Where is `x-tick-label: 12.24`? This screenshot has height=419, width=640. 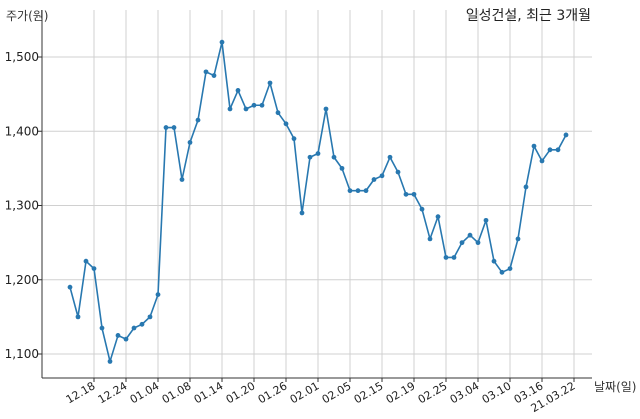 x-tick-label: 12.24 is located at coordinates (113, 392).